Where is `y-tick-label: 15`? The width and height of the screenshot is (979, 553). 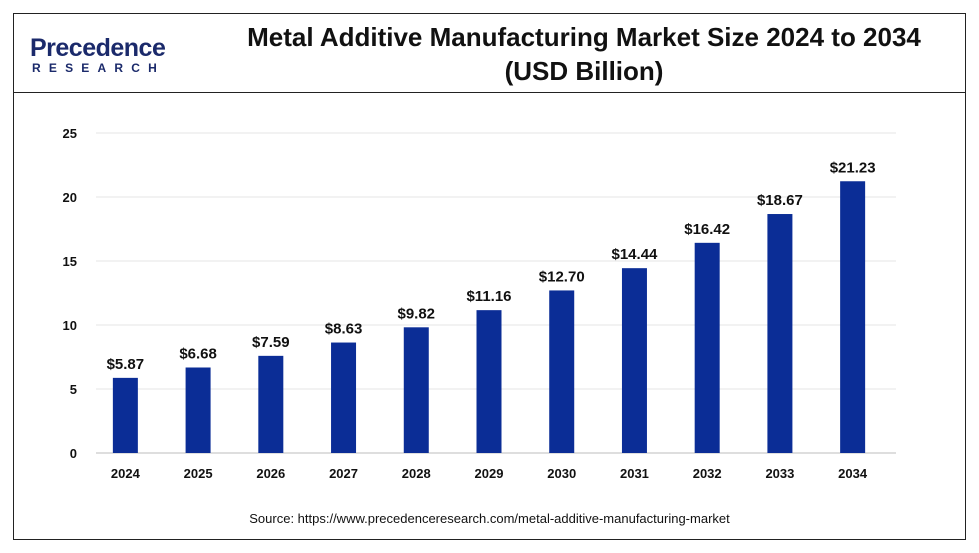
y-tick-label: 15 is located at coordinates (70, 261).